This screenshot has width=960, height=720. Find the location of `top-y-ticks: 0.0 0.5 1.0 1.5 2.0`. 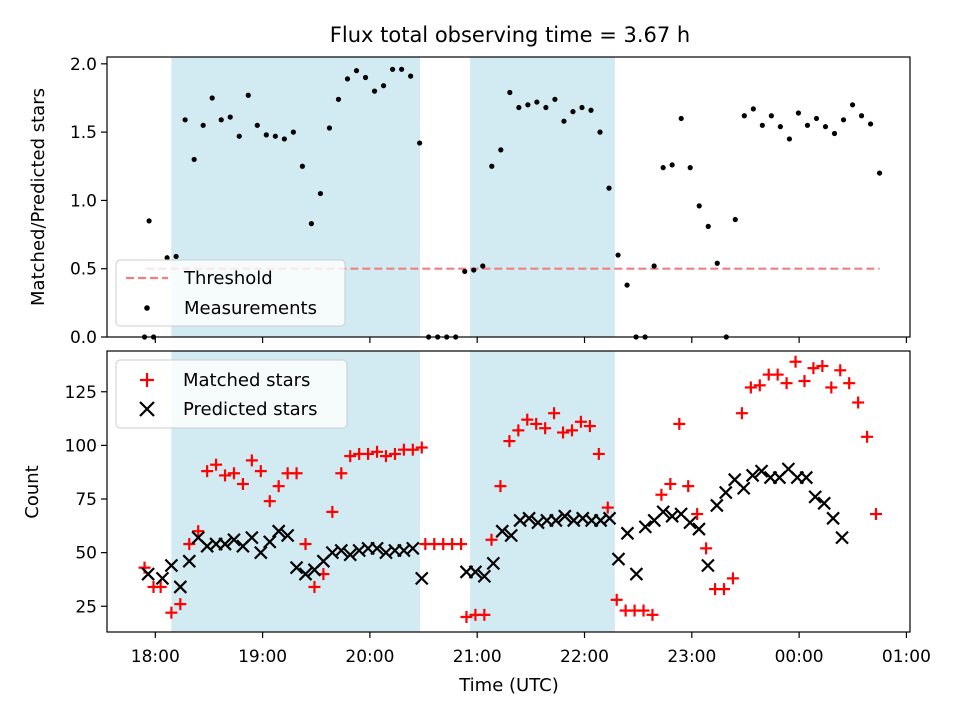

top-y-ticks: 0.0 0.5 1.0 1.5 2.0 is located at coordinates (88, 201).